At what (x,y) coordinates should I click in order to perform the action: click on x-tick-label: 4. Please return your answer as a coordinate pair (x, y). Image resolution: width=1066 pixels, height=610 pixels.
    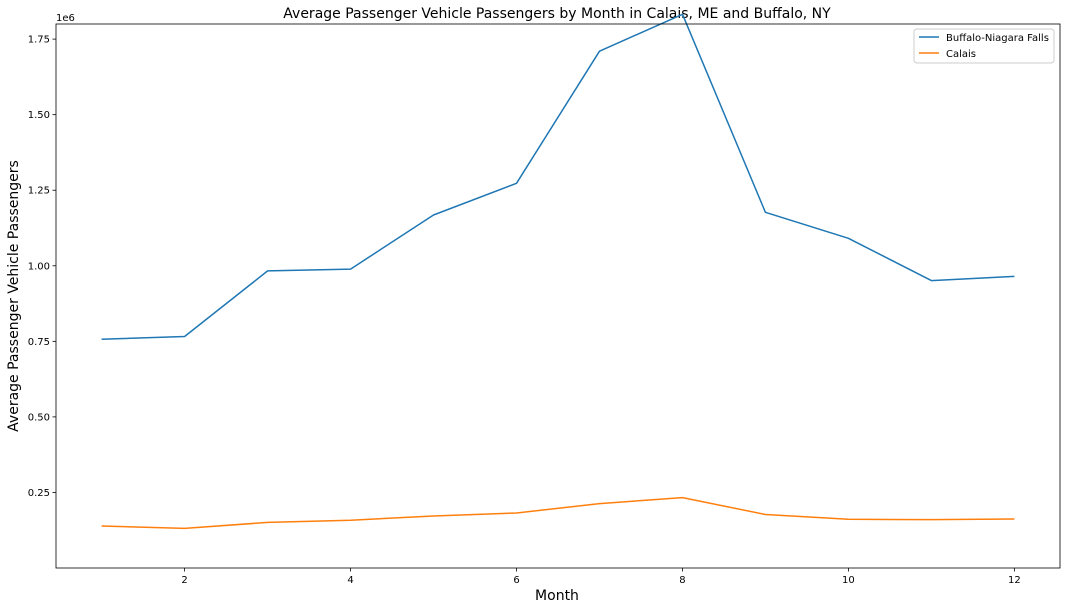
    Looking at the image, I should click on (350, 580).